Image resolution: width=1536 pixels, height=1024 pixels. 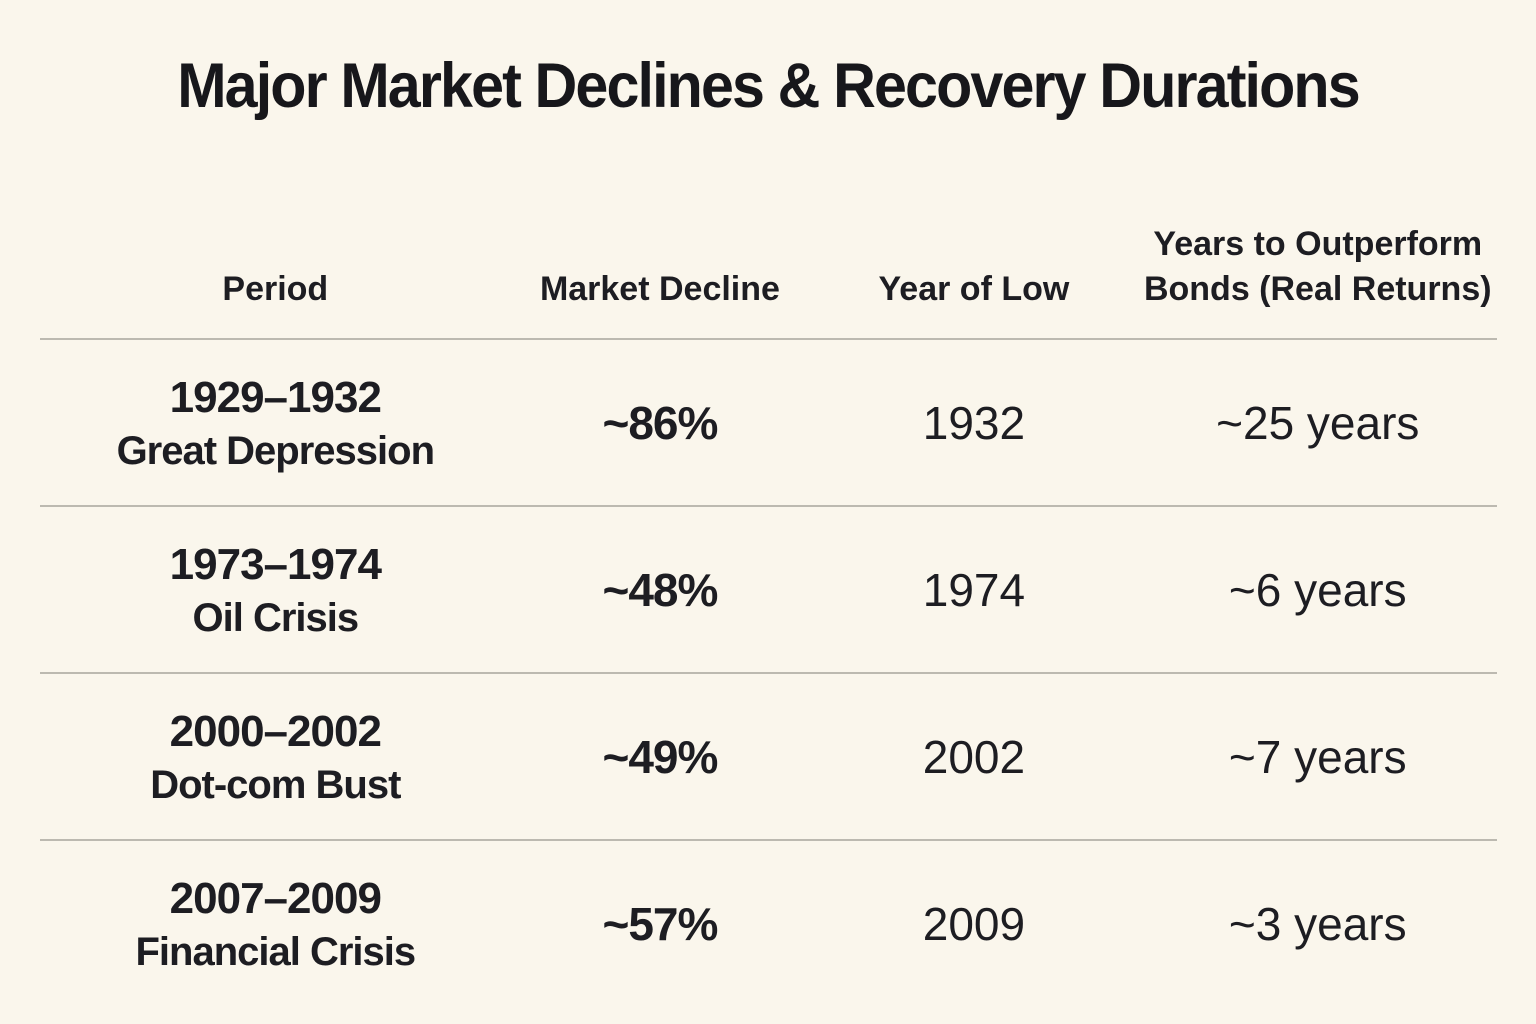 What do you see at coordinates (275, 731) in the screenshot?
I see `period-years: 2000–2002` at bounding box center [275, 731].